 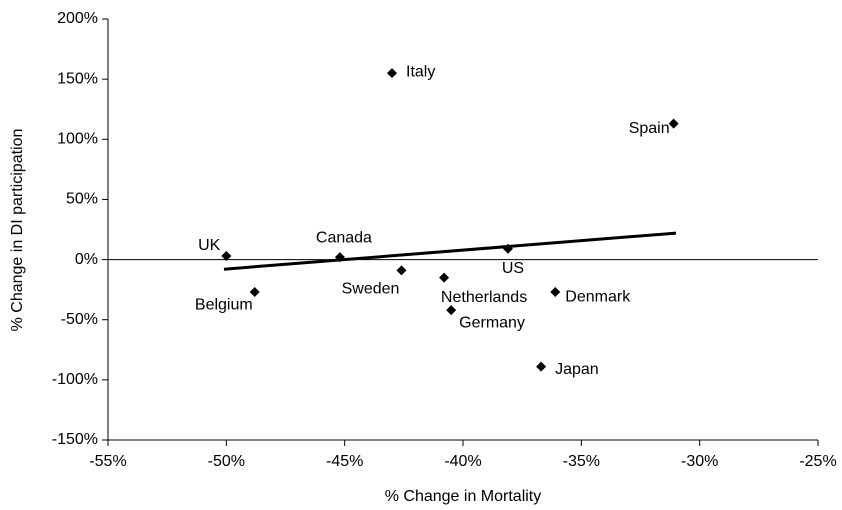 I want to click on point-label: Japan, so click(x=577, y=369).